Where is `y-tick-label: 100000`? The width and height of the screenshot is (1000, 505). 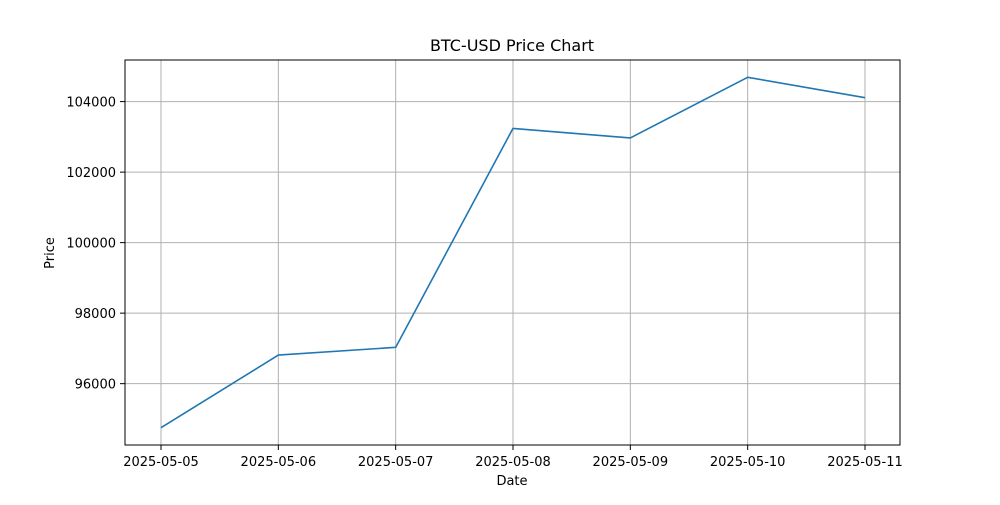 y-tick-label: 100000 is located at coordinates (91, 244).